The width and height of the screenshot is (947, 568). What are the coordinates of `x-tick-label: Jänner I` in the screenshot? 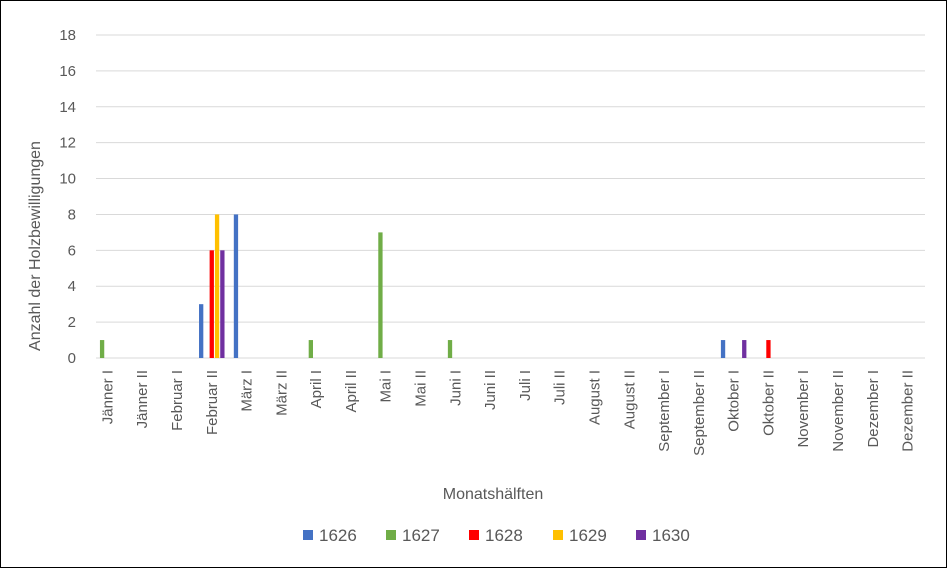 It's located at (107, 397).